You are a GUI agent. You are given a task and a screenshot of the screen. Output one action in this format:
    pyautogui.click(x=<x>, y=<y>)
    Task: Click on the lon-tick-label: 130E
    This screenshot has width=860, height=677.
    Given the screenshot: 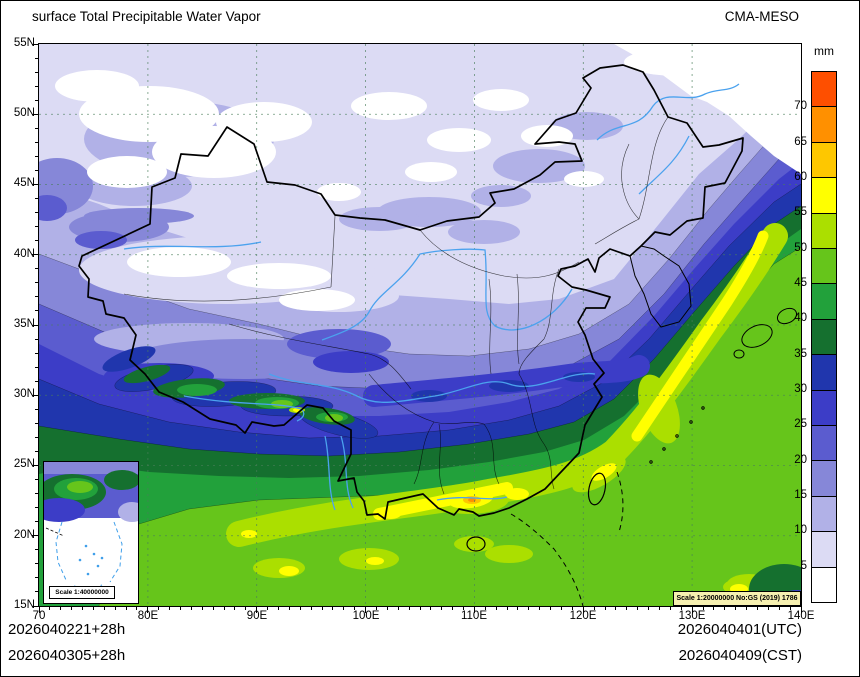 What is the action you would take?
    pyautogui.click(x=692, y=616)
    